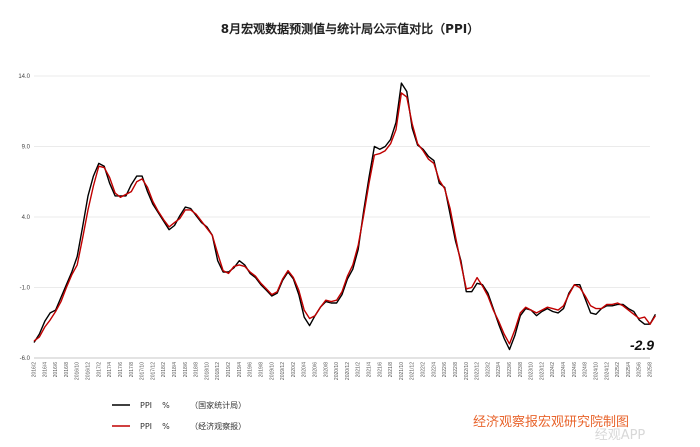 The height and width of the screenshot is (447, 700). Describe the element at coordinates (467, 371) in the screenshot. I see `x-tick-label: 2022/10` at that location.